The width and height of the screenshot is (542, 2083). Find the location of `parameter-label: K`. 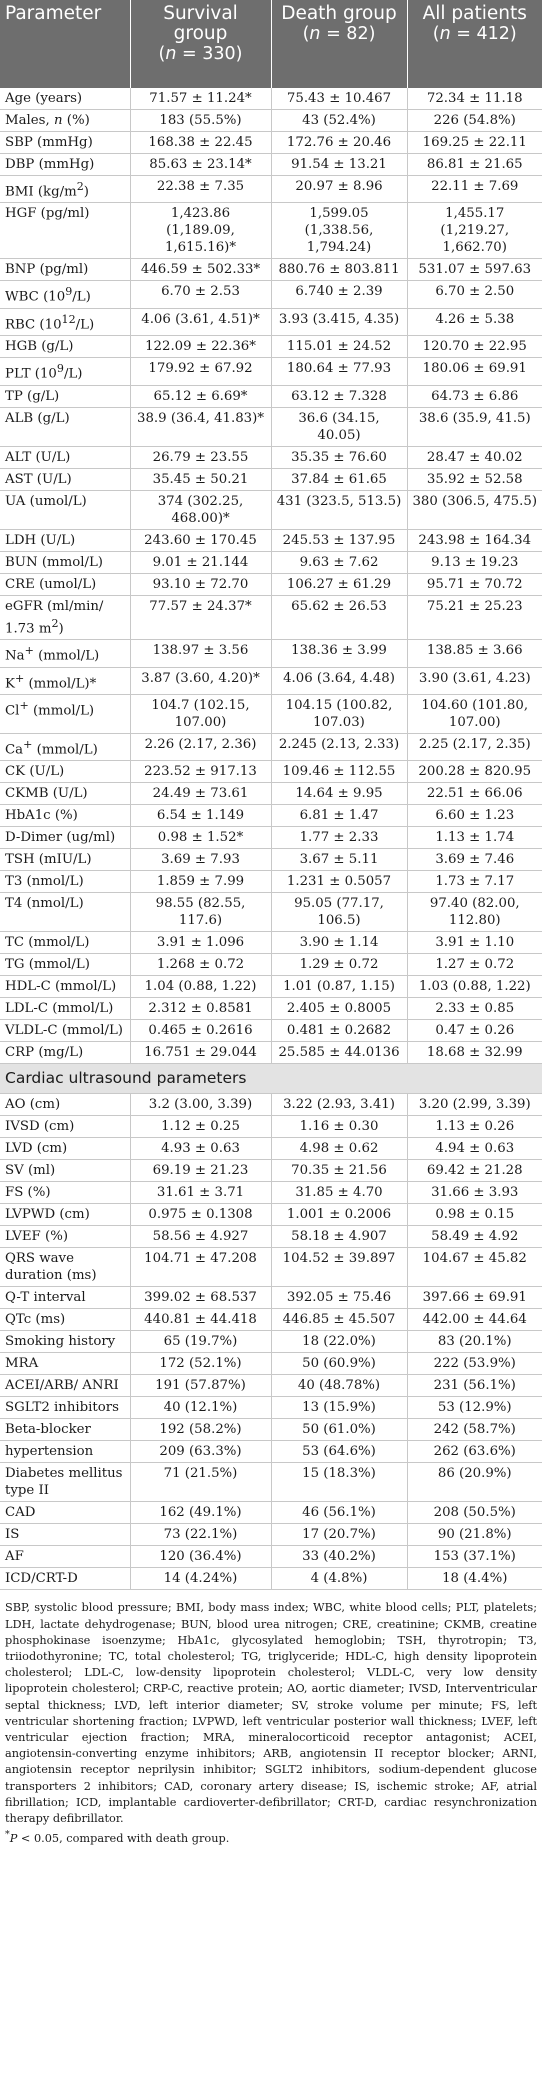

parameter-label: K is located at coordinates (10, 683).